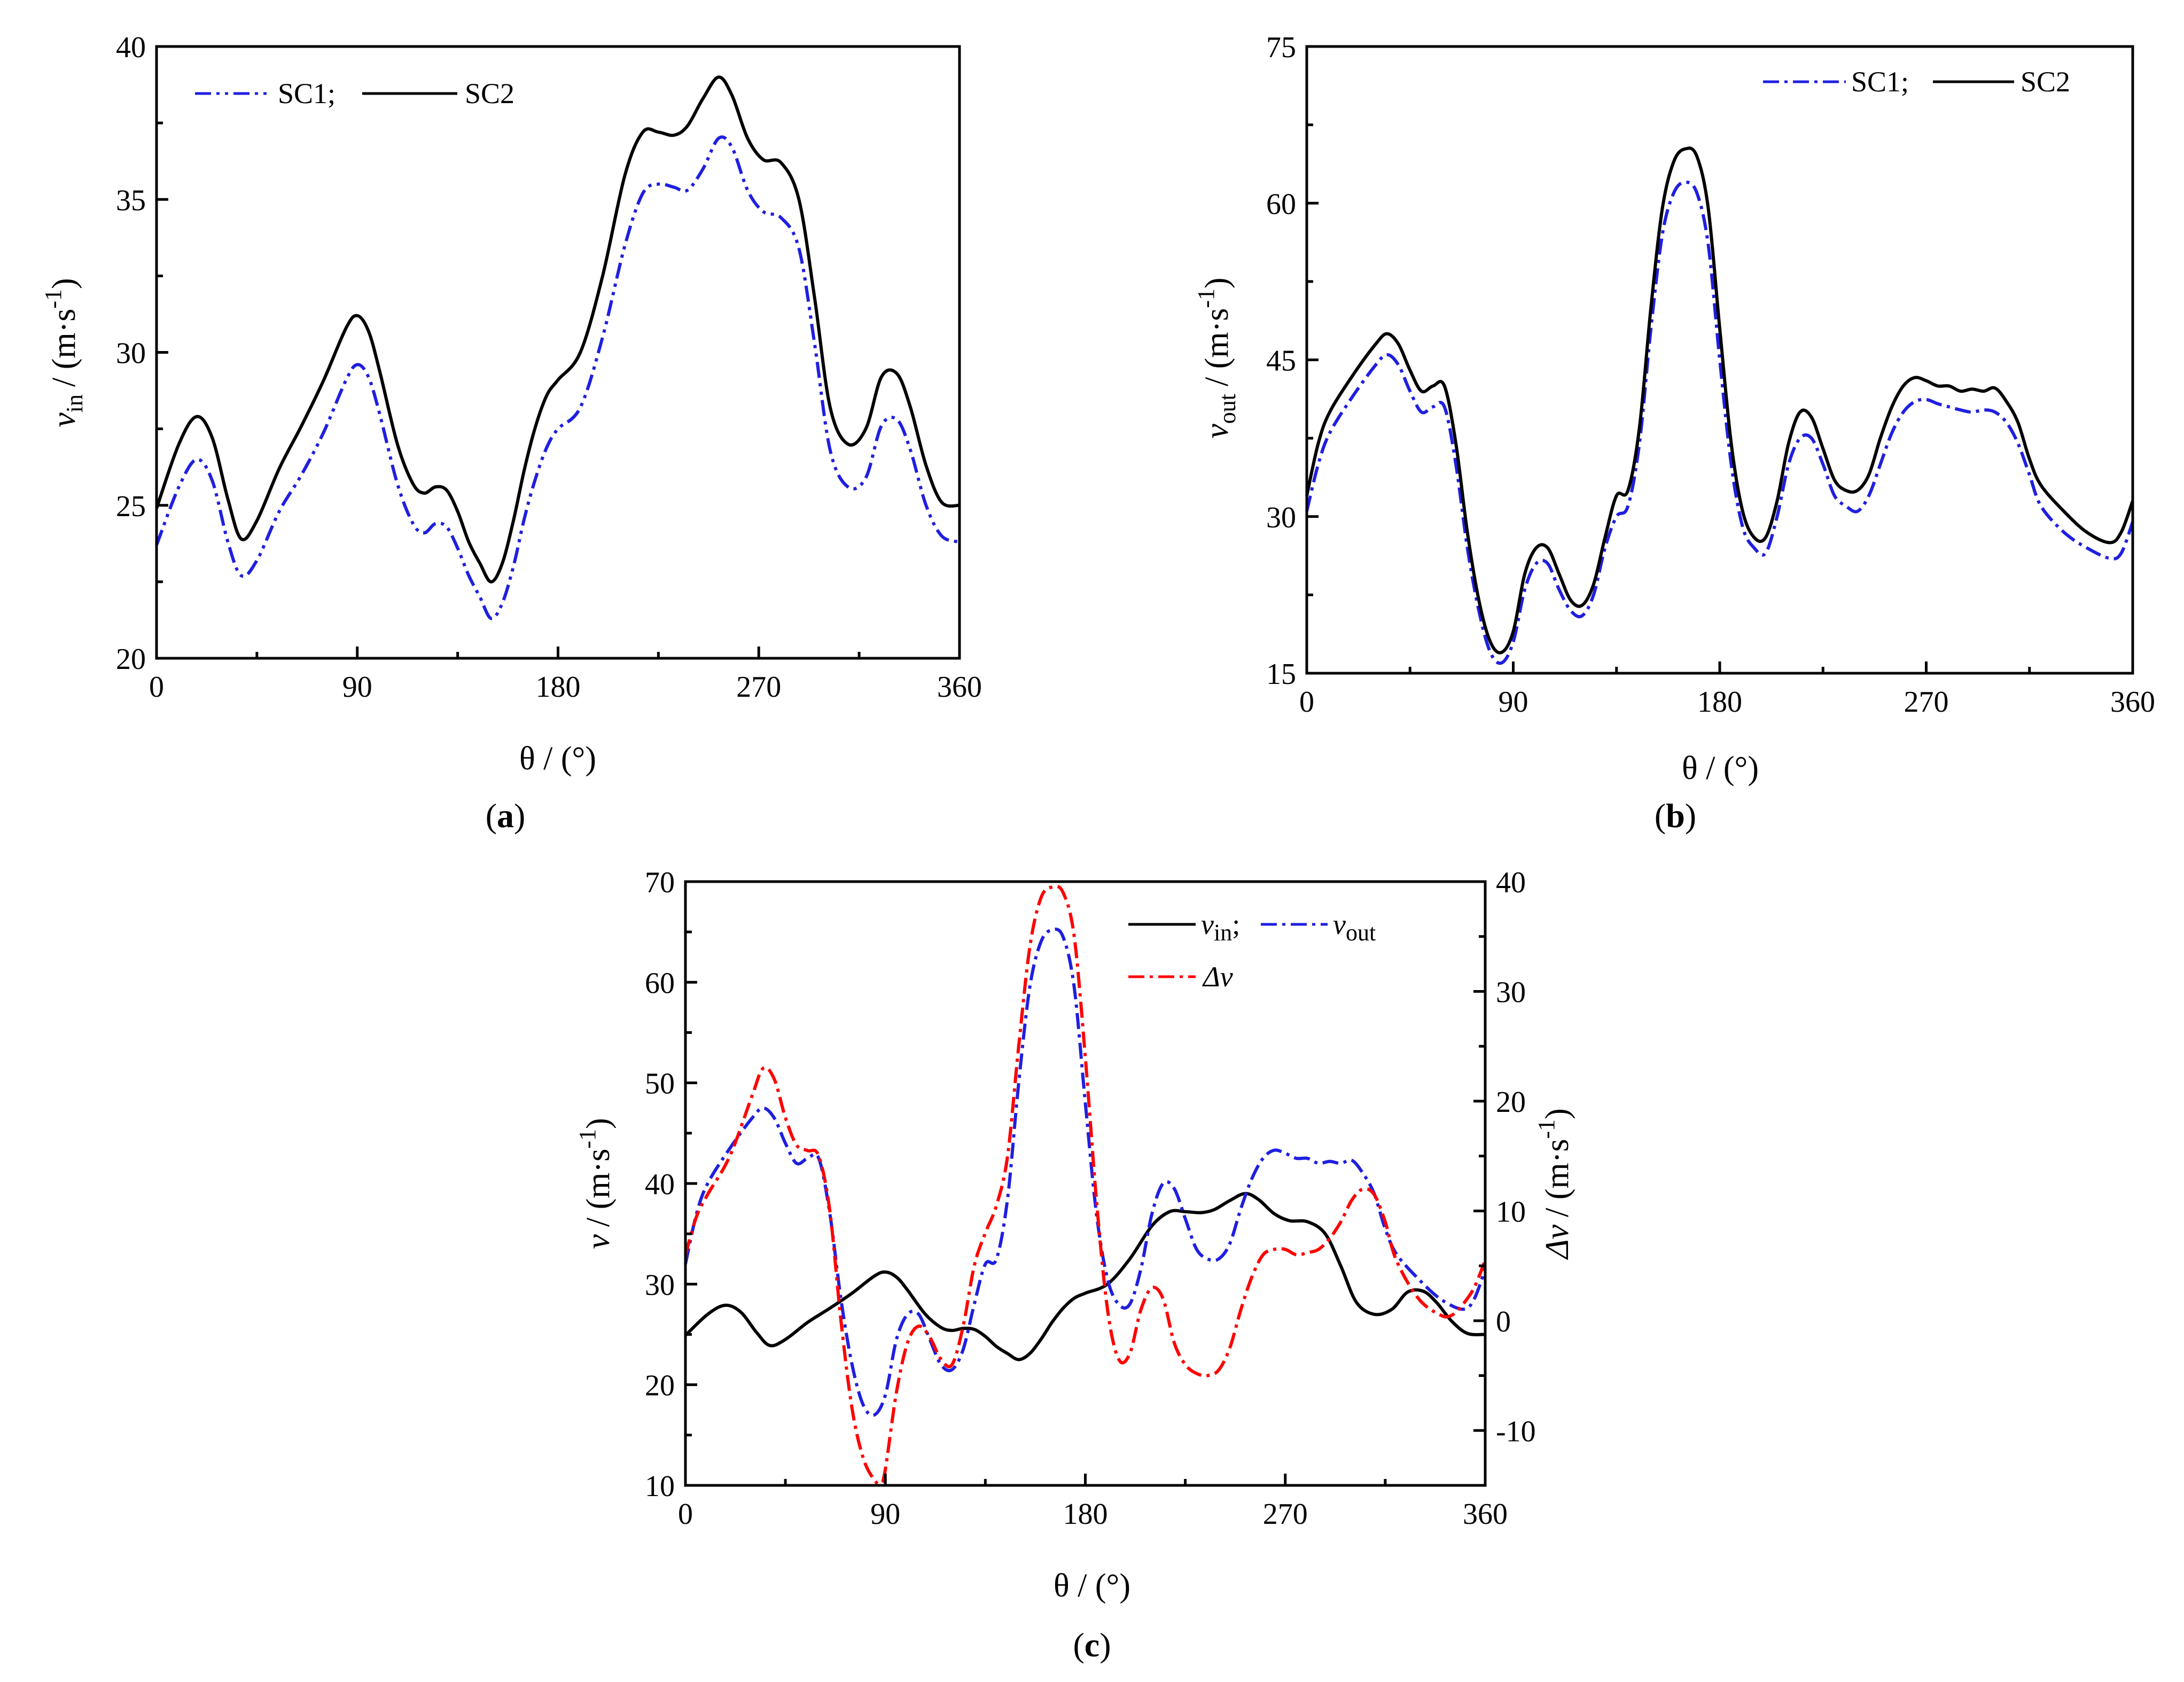  What do you see at coordinates (595, 1183) in the screenshot?
I see `panel-c-y-axis-title: v/ (m·s-1)` at bounding box center [595, 1183].